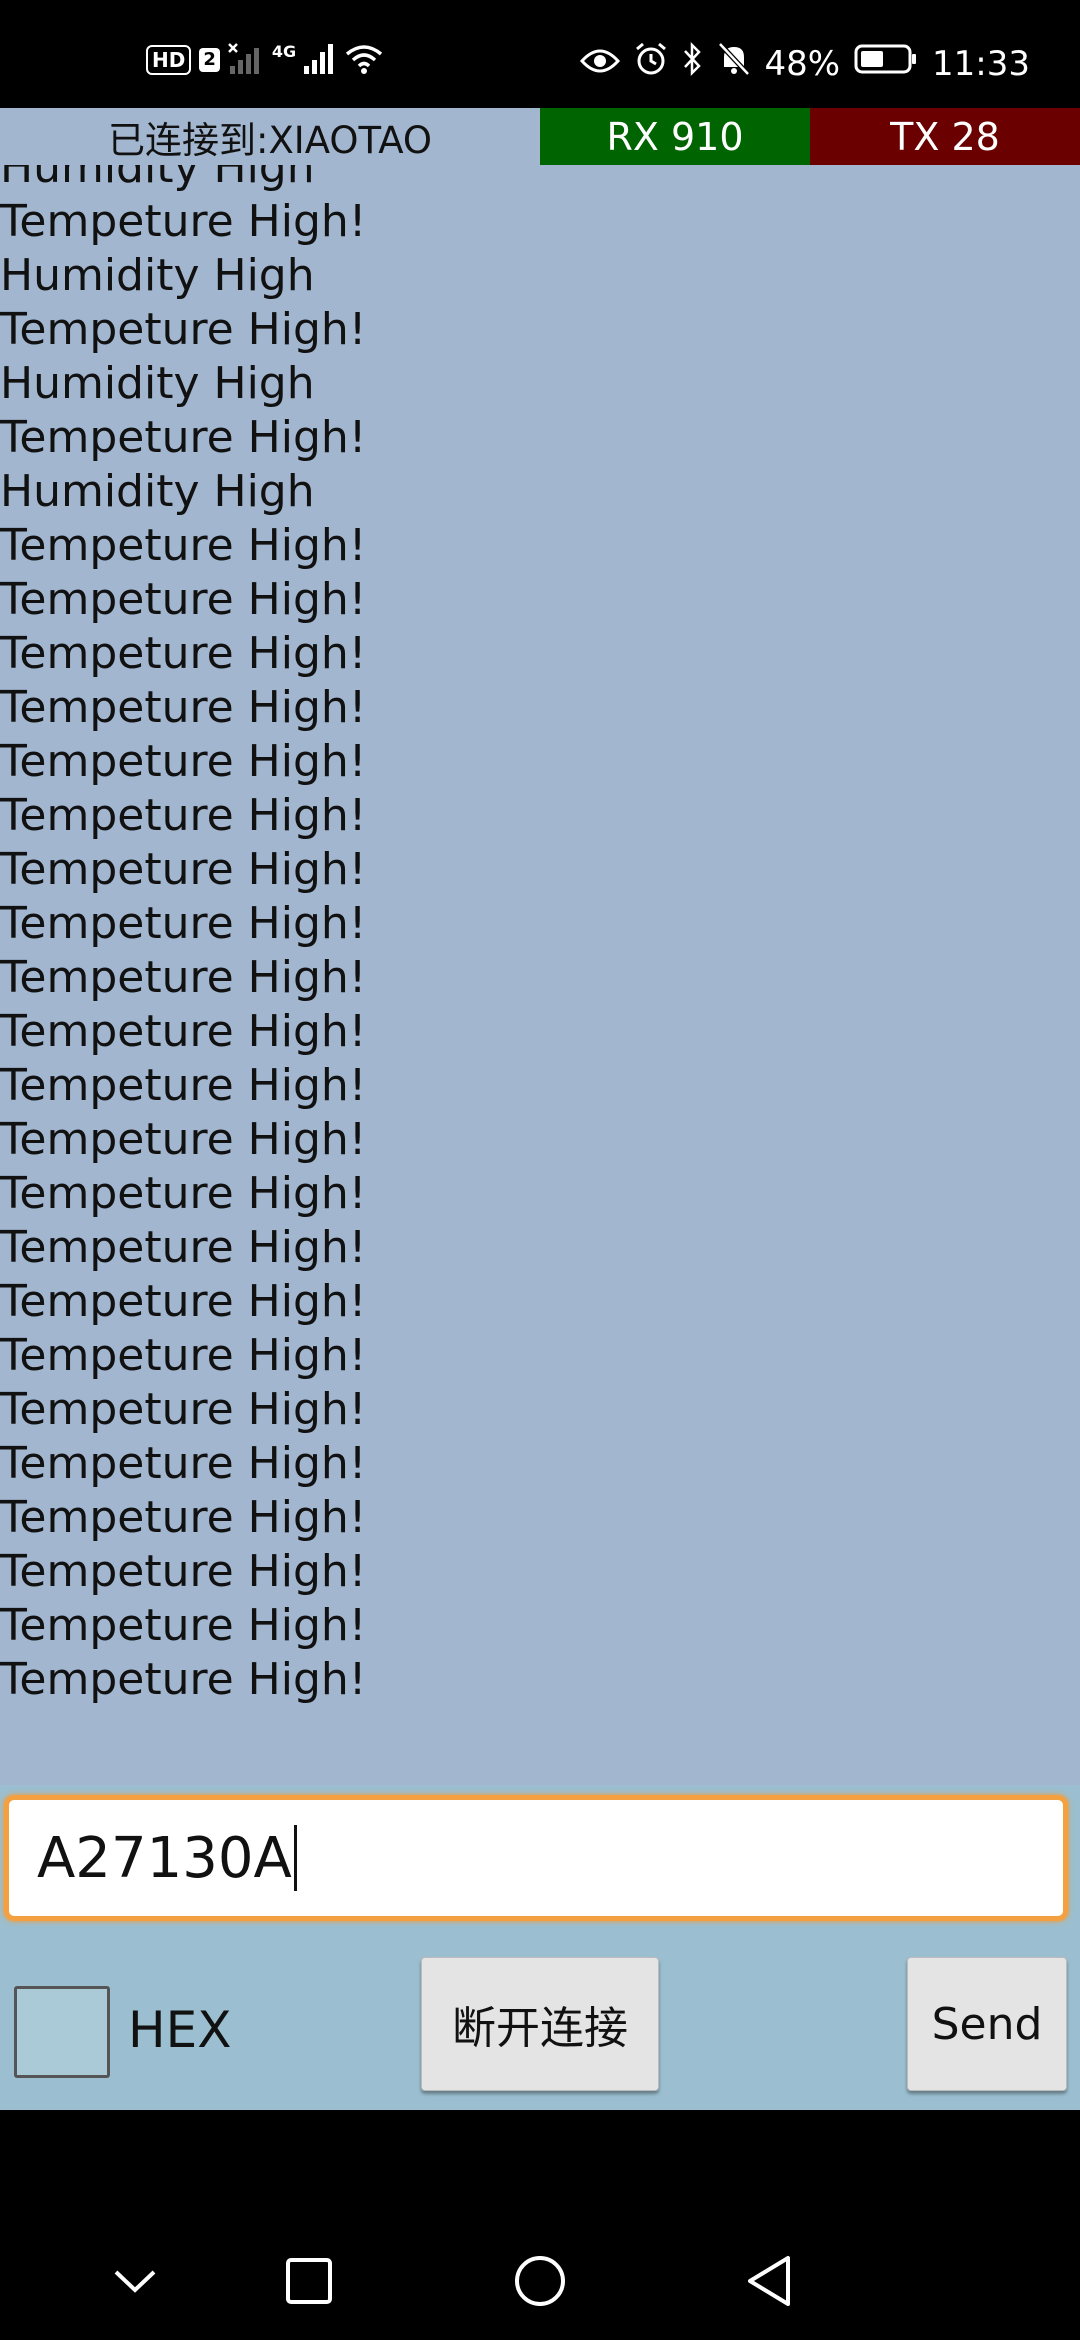 The height and width of the screenshot is (2340, 1080). Describe the element at coordinates (600, 64) in the screenshot. I see `eye-icon` at that location.